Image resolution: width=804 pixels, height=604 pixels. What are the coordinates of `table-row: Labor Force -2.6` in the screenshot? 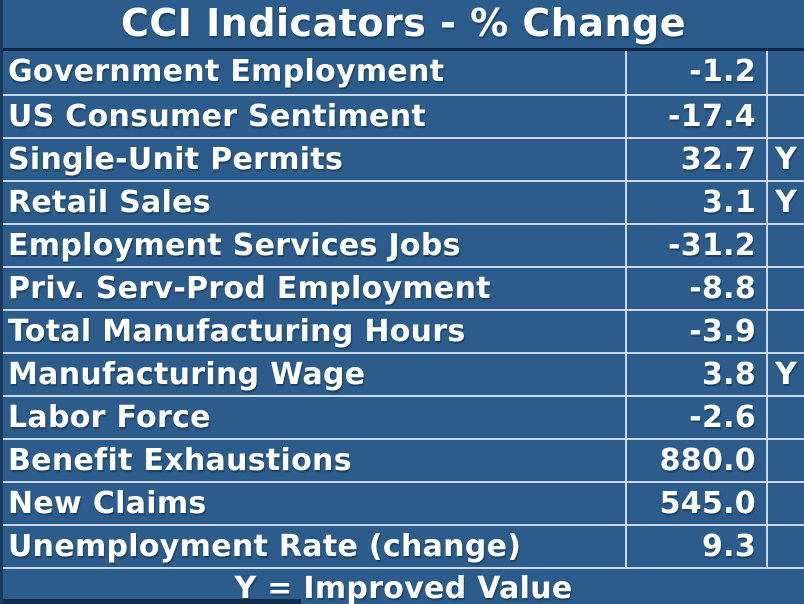 It's located at (403, 416).